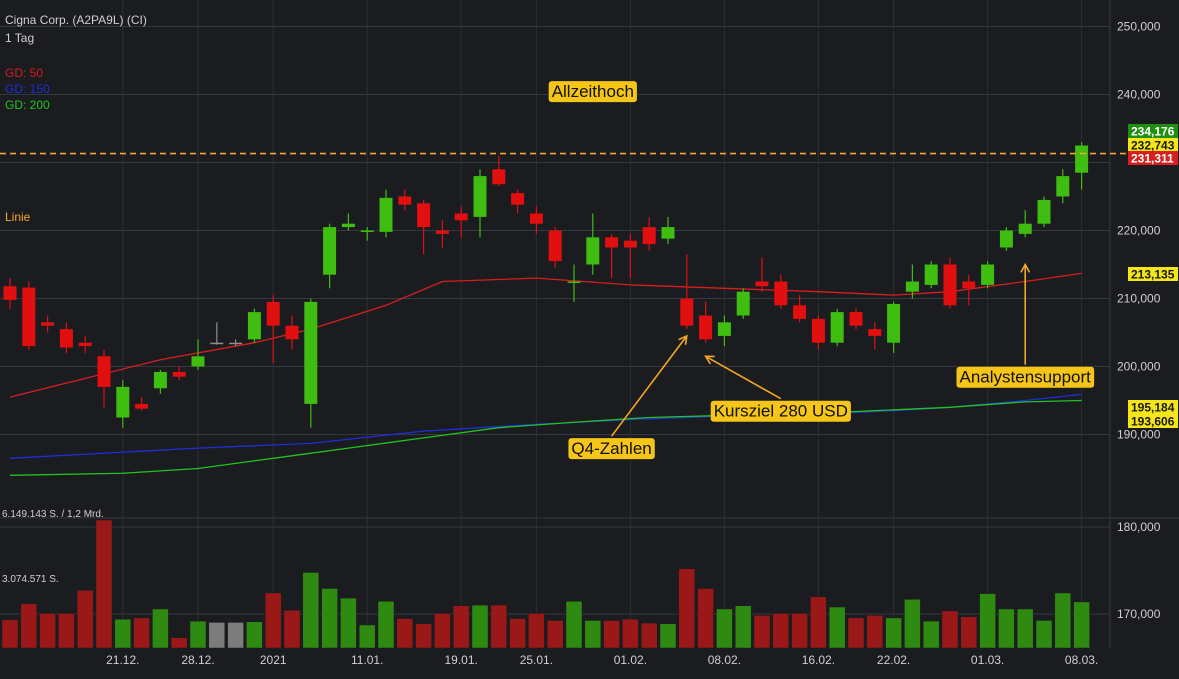  Describe the element at coordinates (1139, 367) in the screenshot. I see `y-tick-label: 200,000` at that location.